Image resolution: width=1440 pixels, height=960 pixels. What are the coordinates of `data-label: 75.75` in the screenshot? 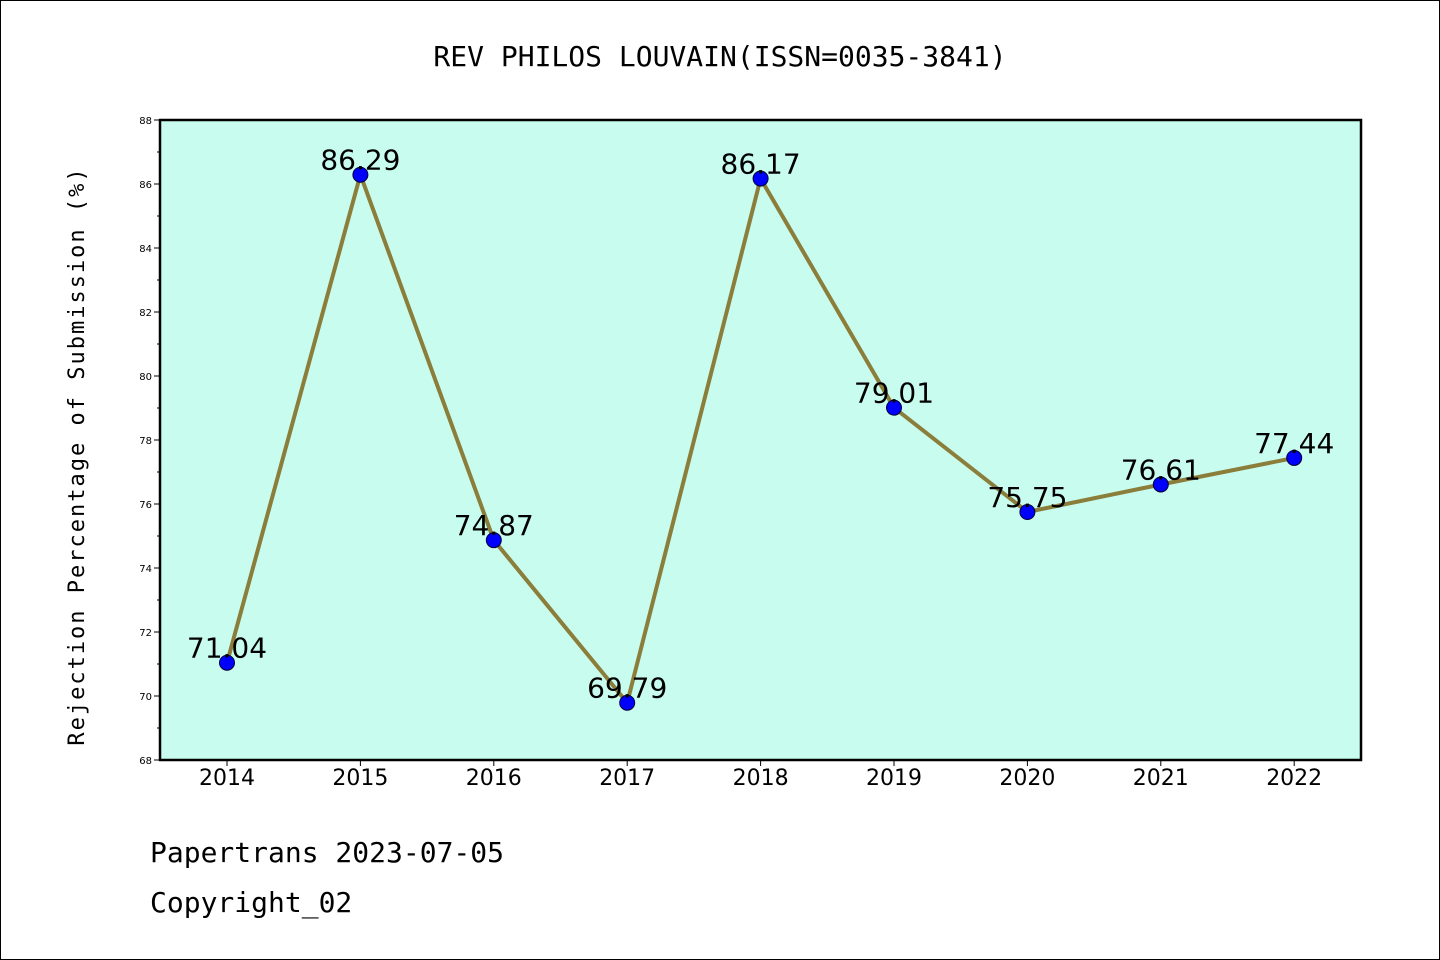 It's located at (1027, 497).